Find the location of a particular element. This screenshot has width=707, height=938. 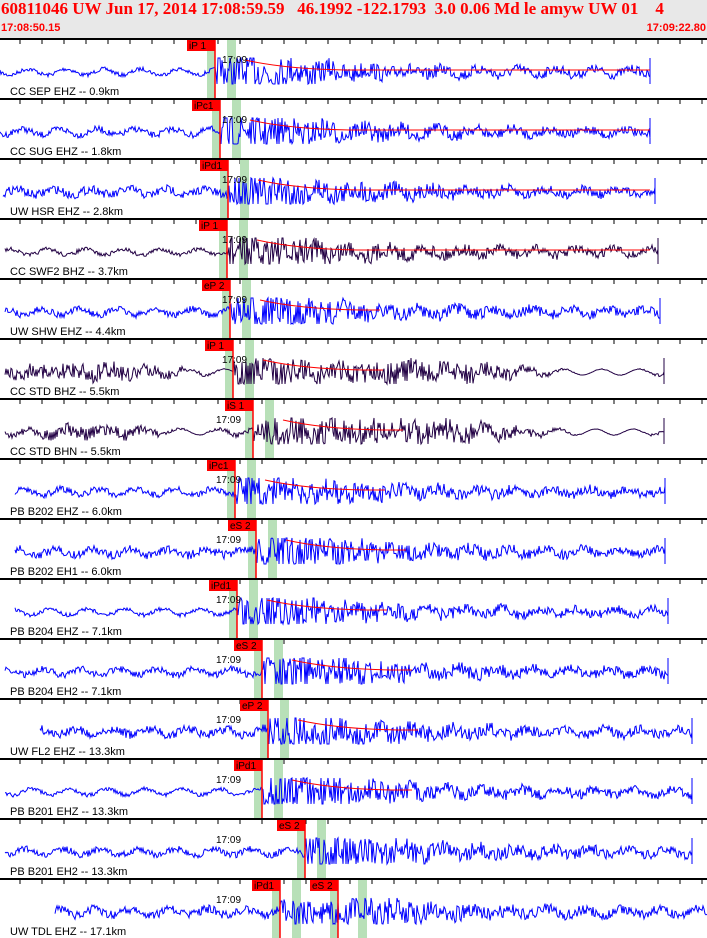

trace-9: iPd1 17:09 PB B204 EHZ -- 7.1km is located at coordinates (353, 608).